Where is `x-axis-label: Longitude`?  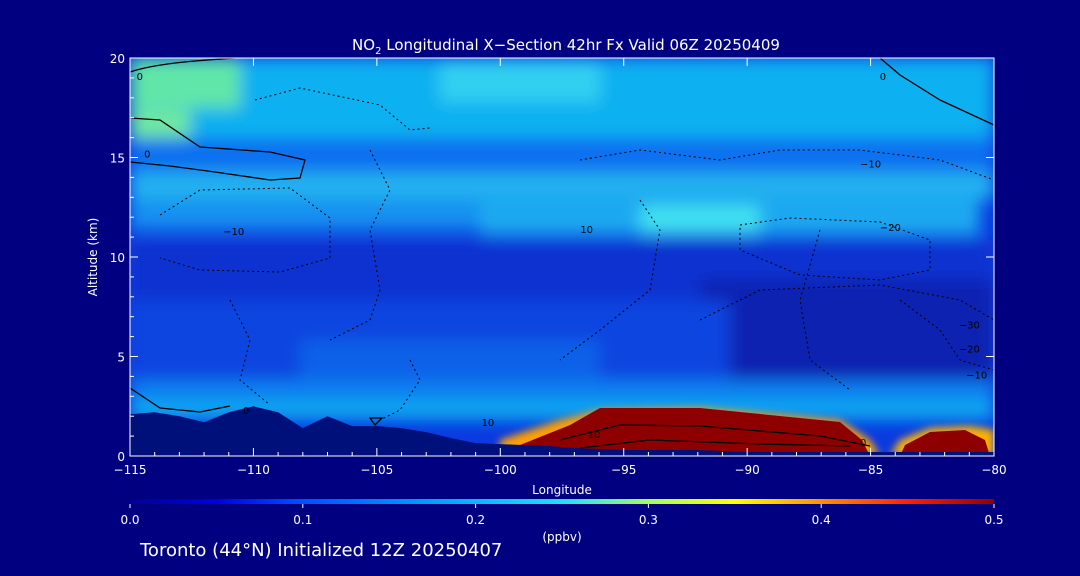 x-axis-label: Longitude is located at coordinates (562, 490).